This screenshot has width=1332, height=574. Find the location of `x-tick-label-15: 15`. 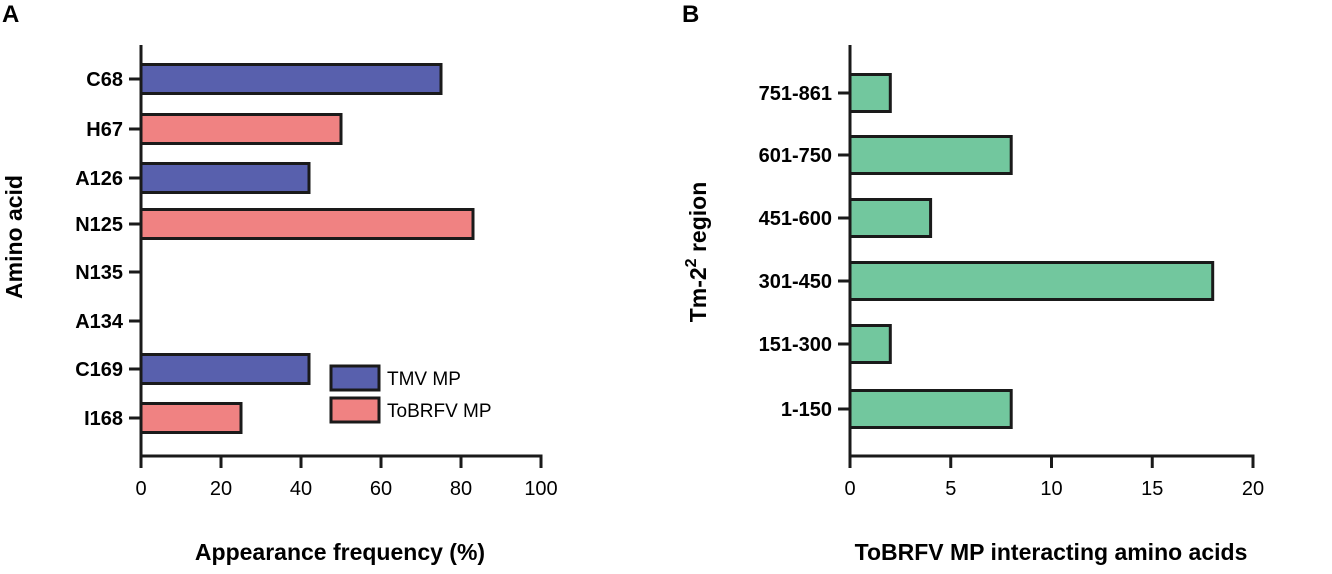

x-tick-label-15: 15 is located at coordinates (1152, 489).